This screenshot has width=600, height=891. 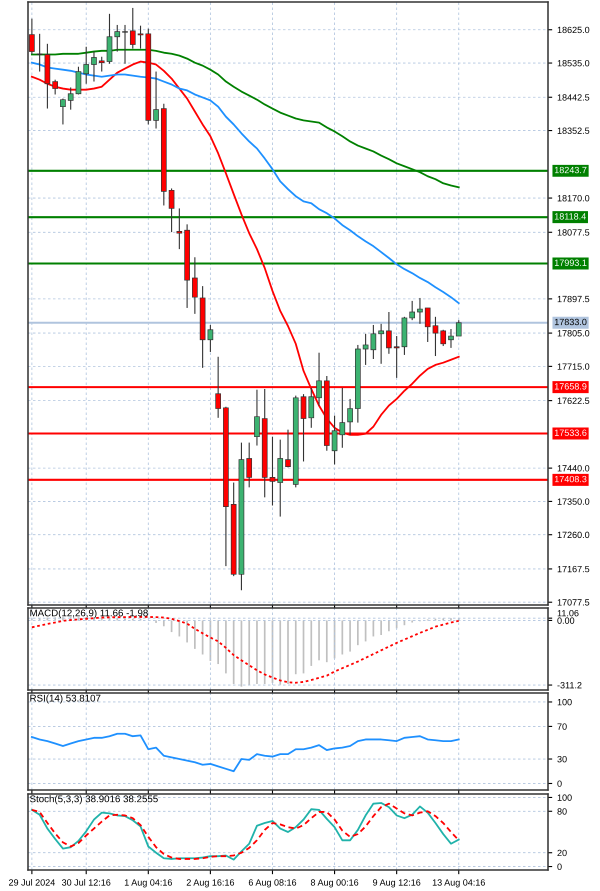 I want to click on ref-line-label: 17658.9, so click(x=570, y=386).